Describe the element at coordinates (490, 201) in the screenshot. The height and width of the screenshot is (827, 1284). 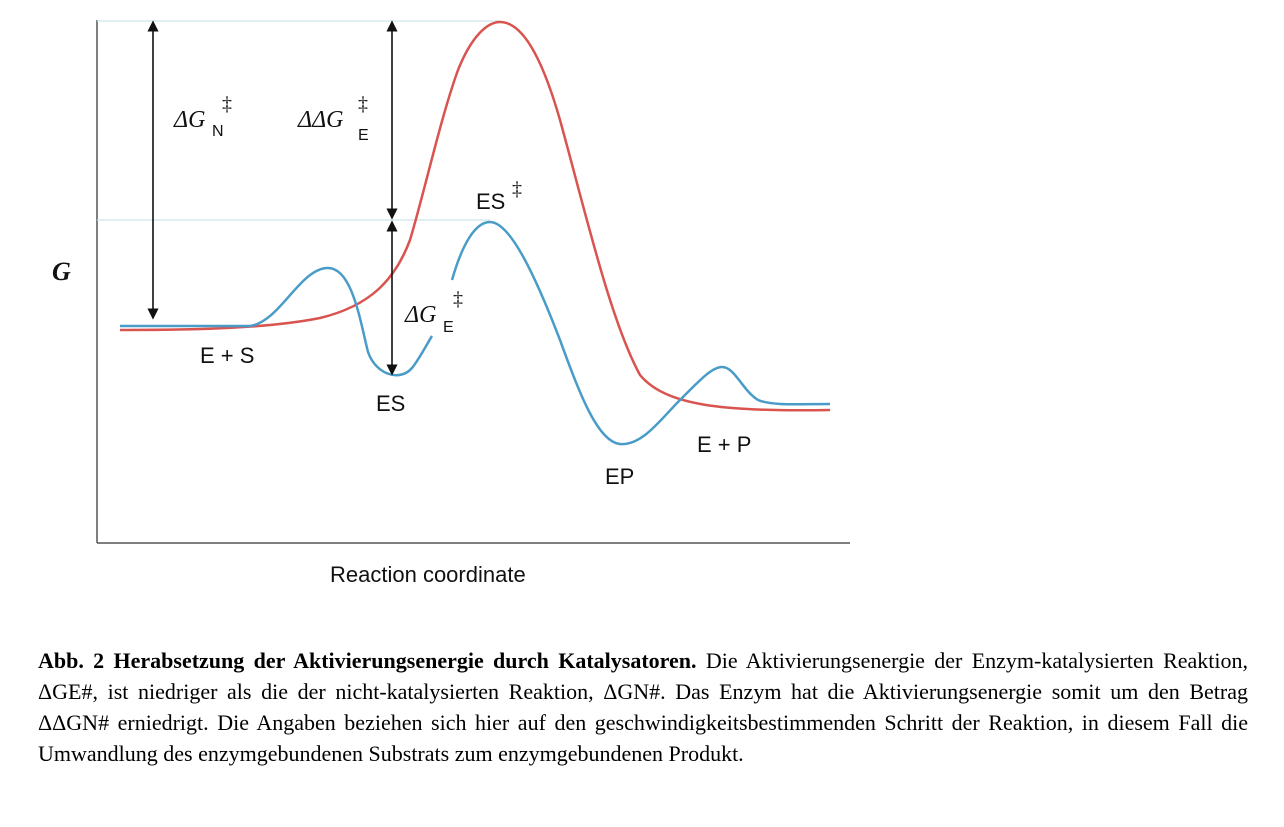
I see `svg-text: ES` at that location.